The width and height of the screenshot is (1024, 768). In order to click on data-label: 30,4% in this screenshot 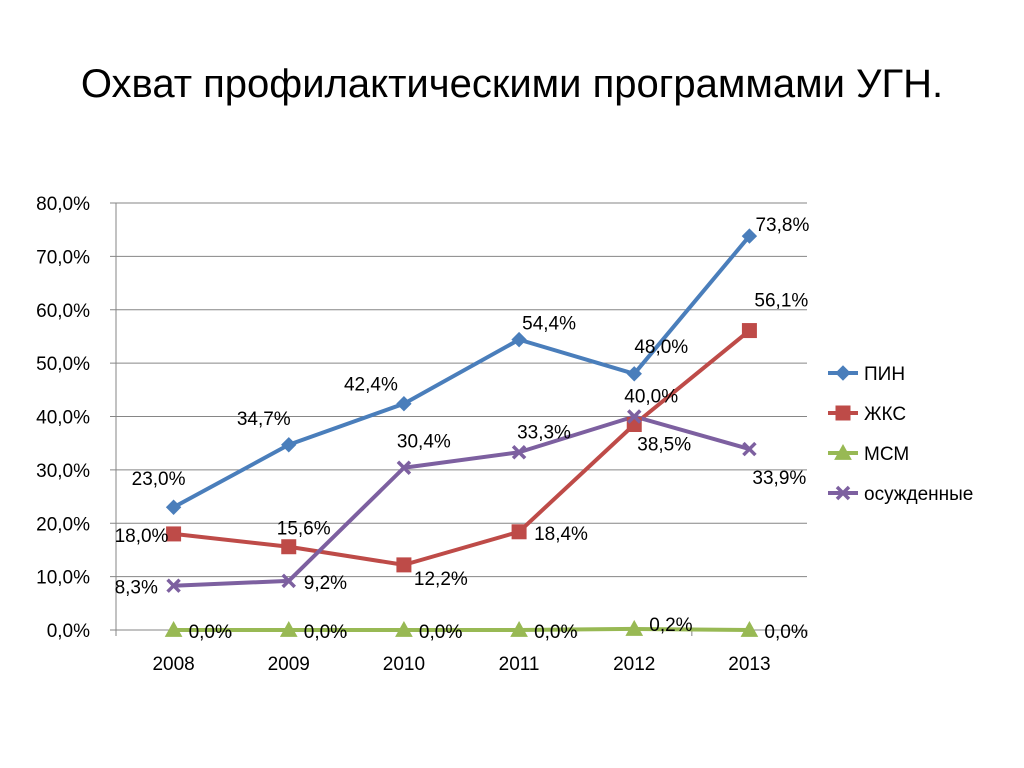, I will do `click(424, 442)`.